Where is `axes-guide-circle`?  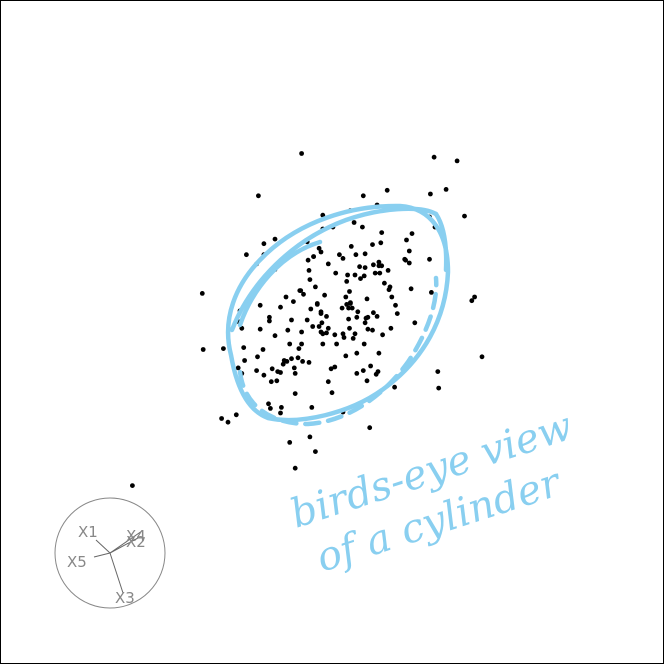
axes-guide-circle is located at coordinates (110, 553).